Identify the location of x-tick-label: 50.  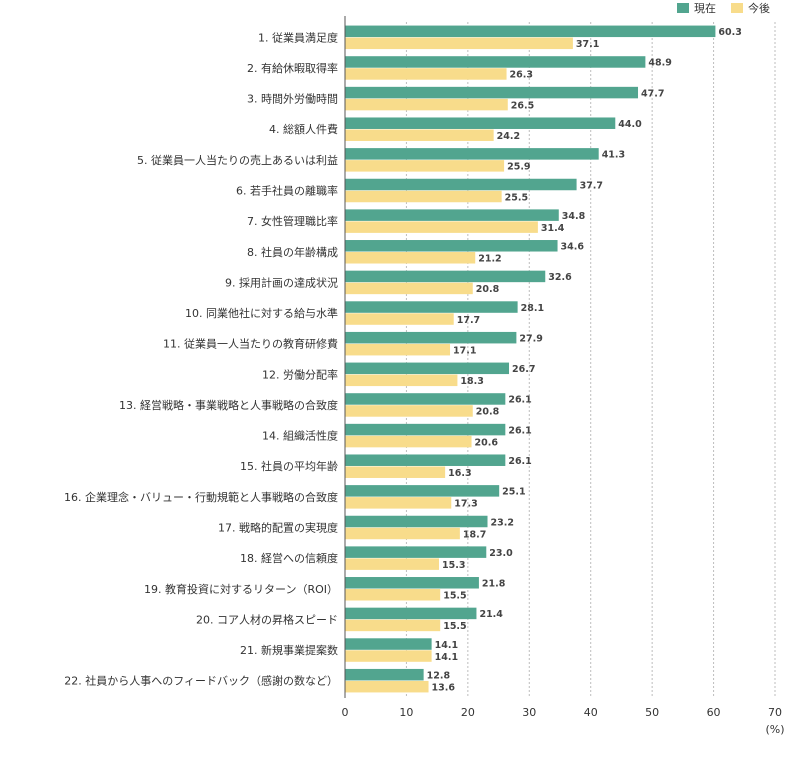
(652, 712).